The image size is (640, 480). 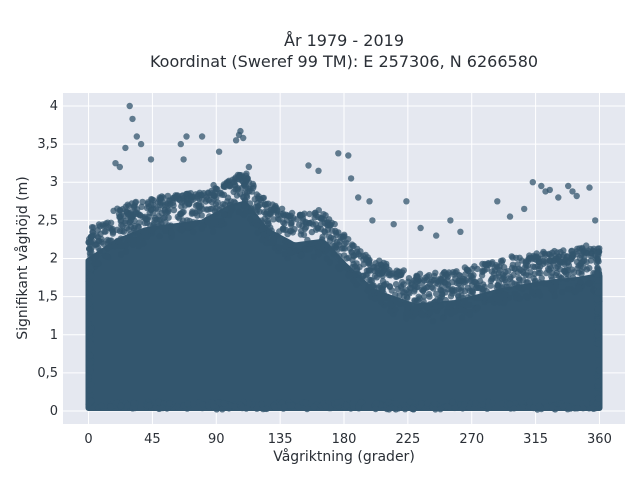 What do you see at coordinates (407, 439) in the screenshot?
I see `x-tick-label: 225` at bounding box center [407, 439].